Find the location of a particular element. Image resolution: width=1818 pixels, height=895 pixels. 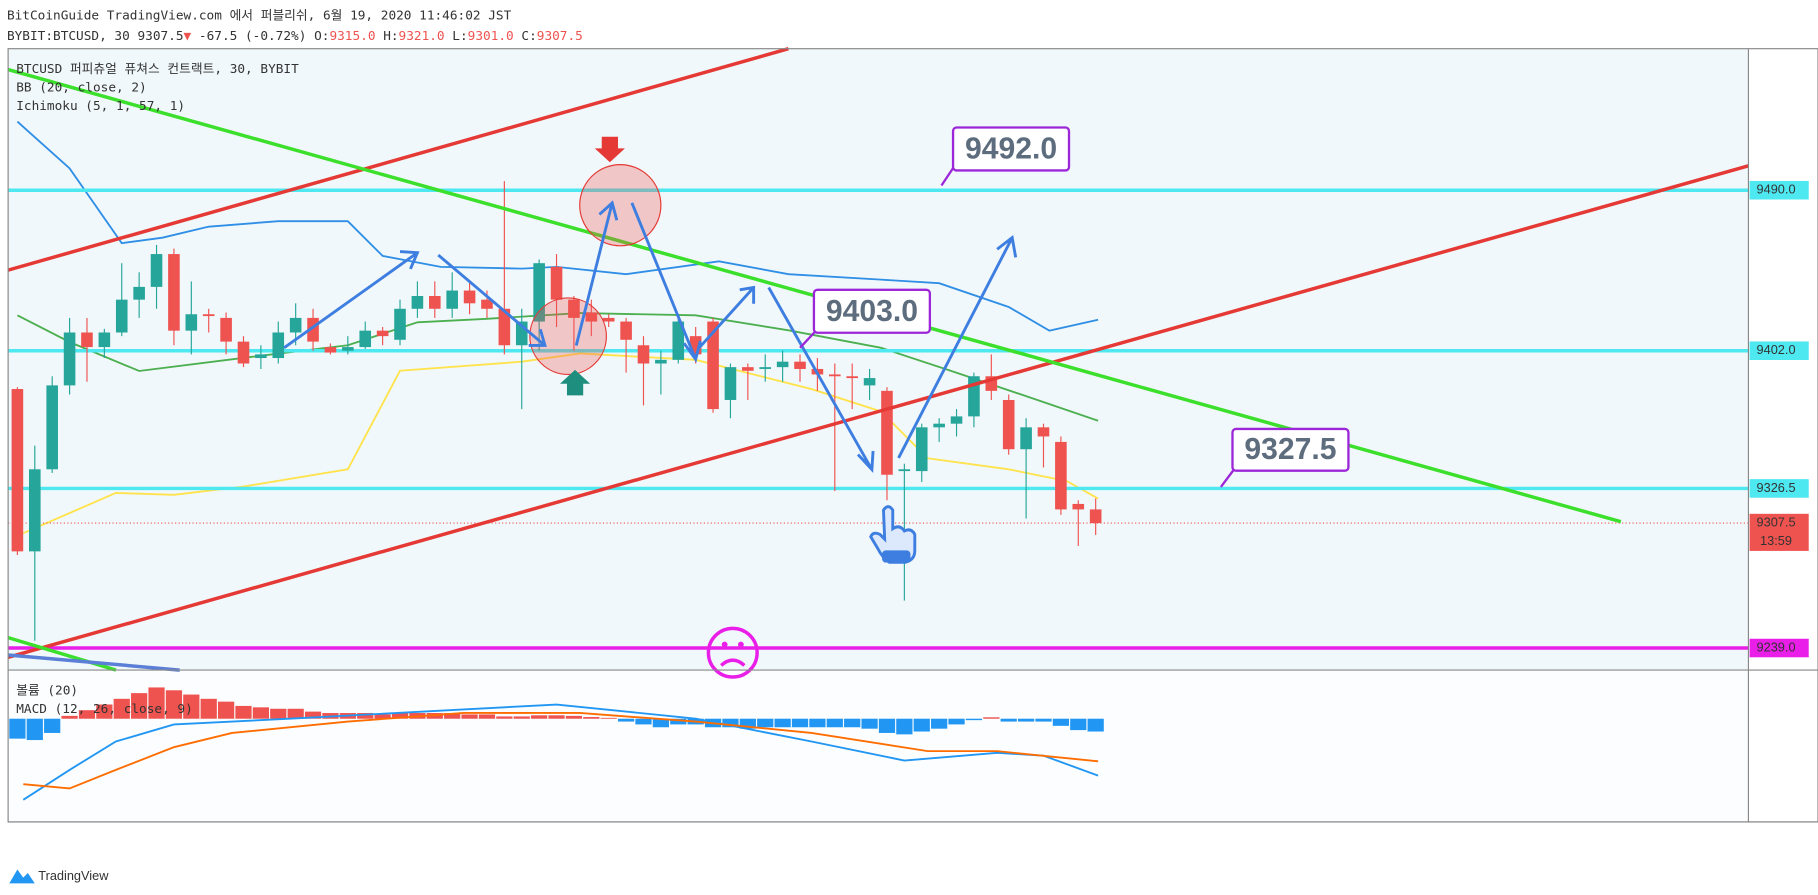

callout: 9492.0 is located at coordinates (1005, 156).